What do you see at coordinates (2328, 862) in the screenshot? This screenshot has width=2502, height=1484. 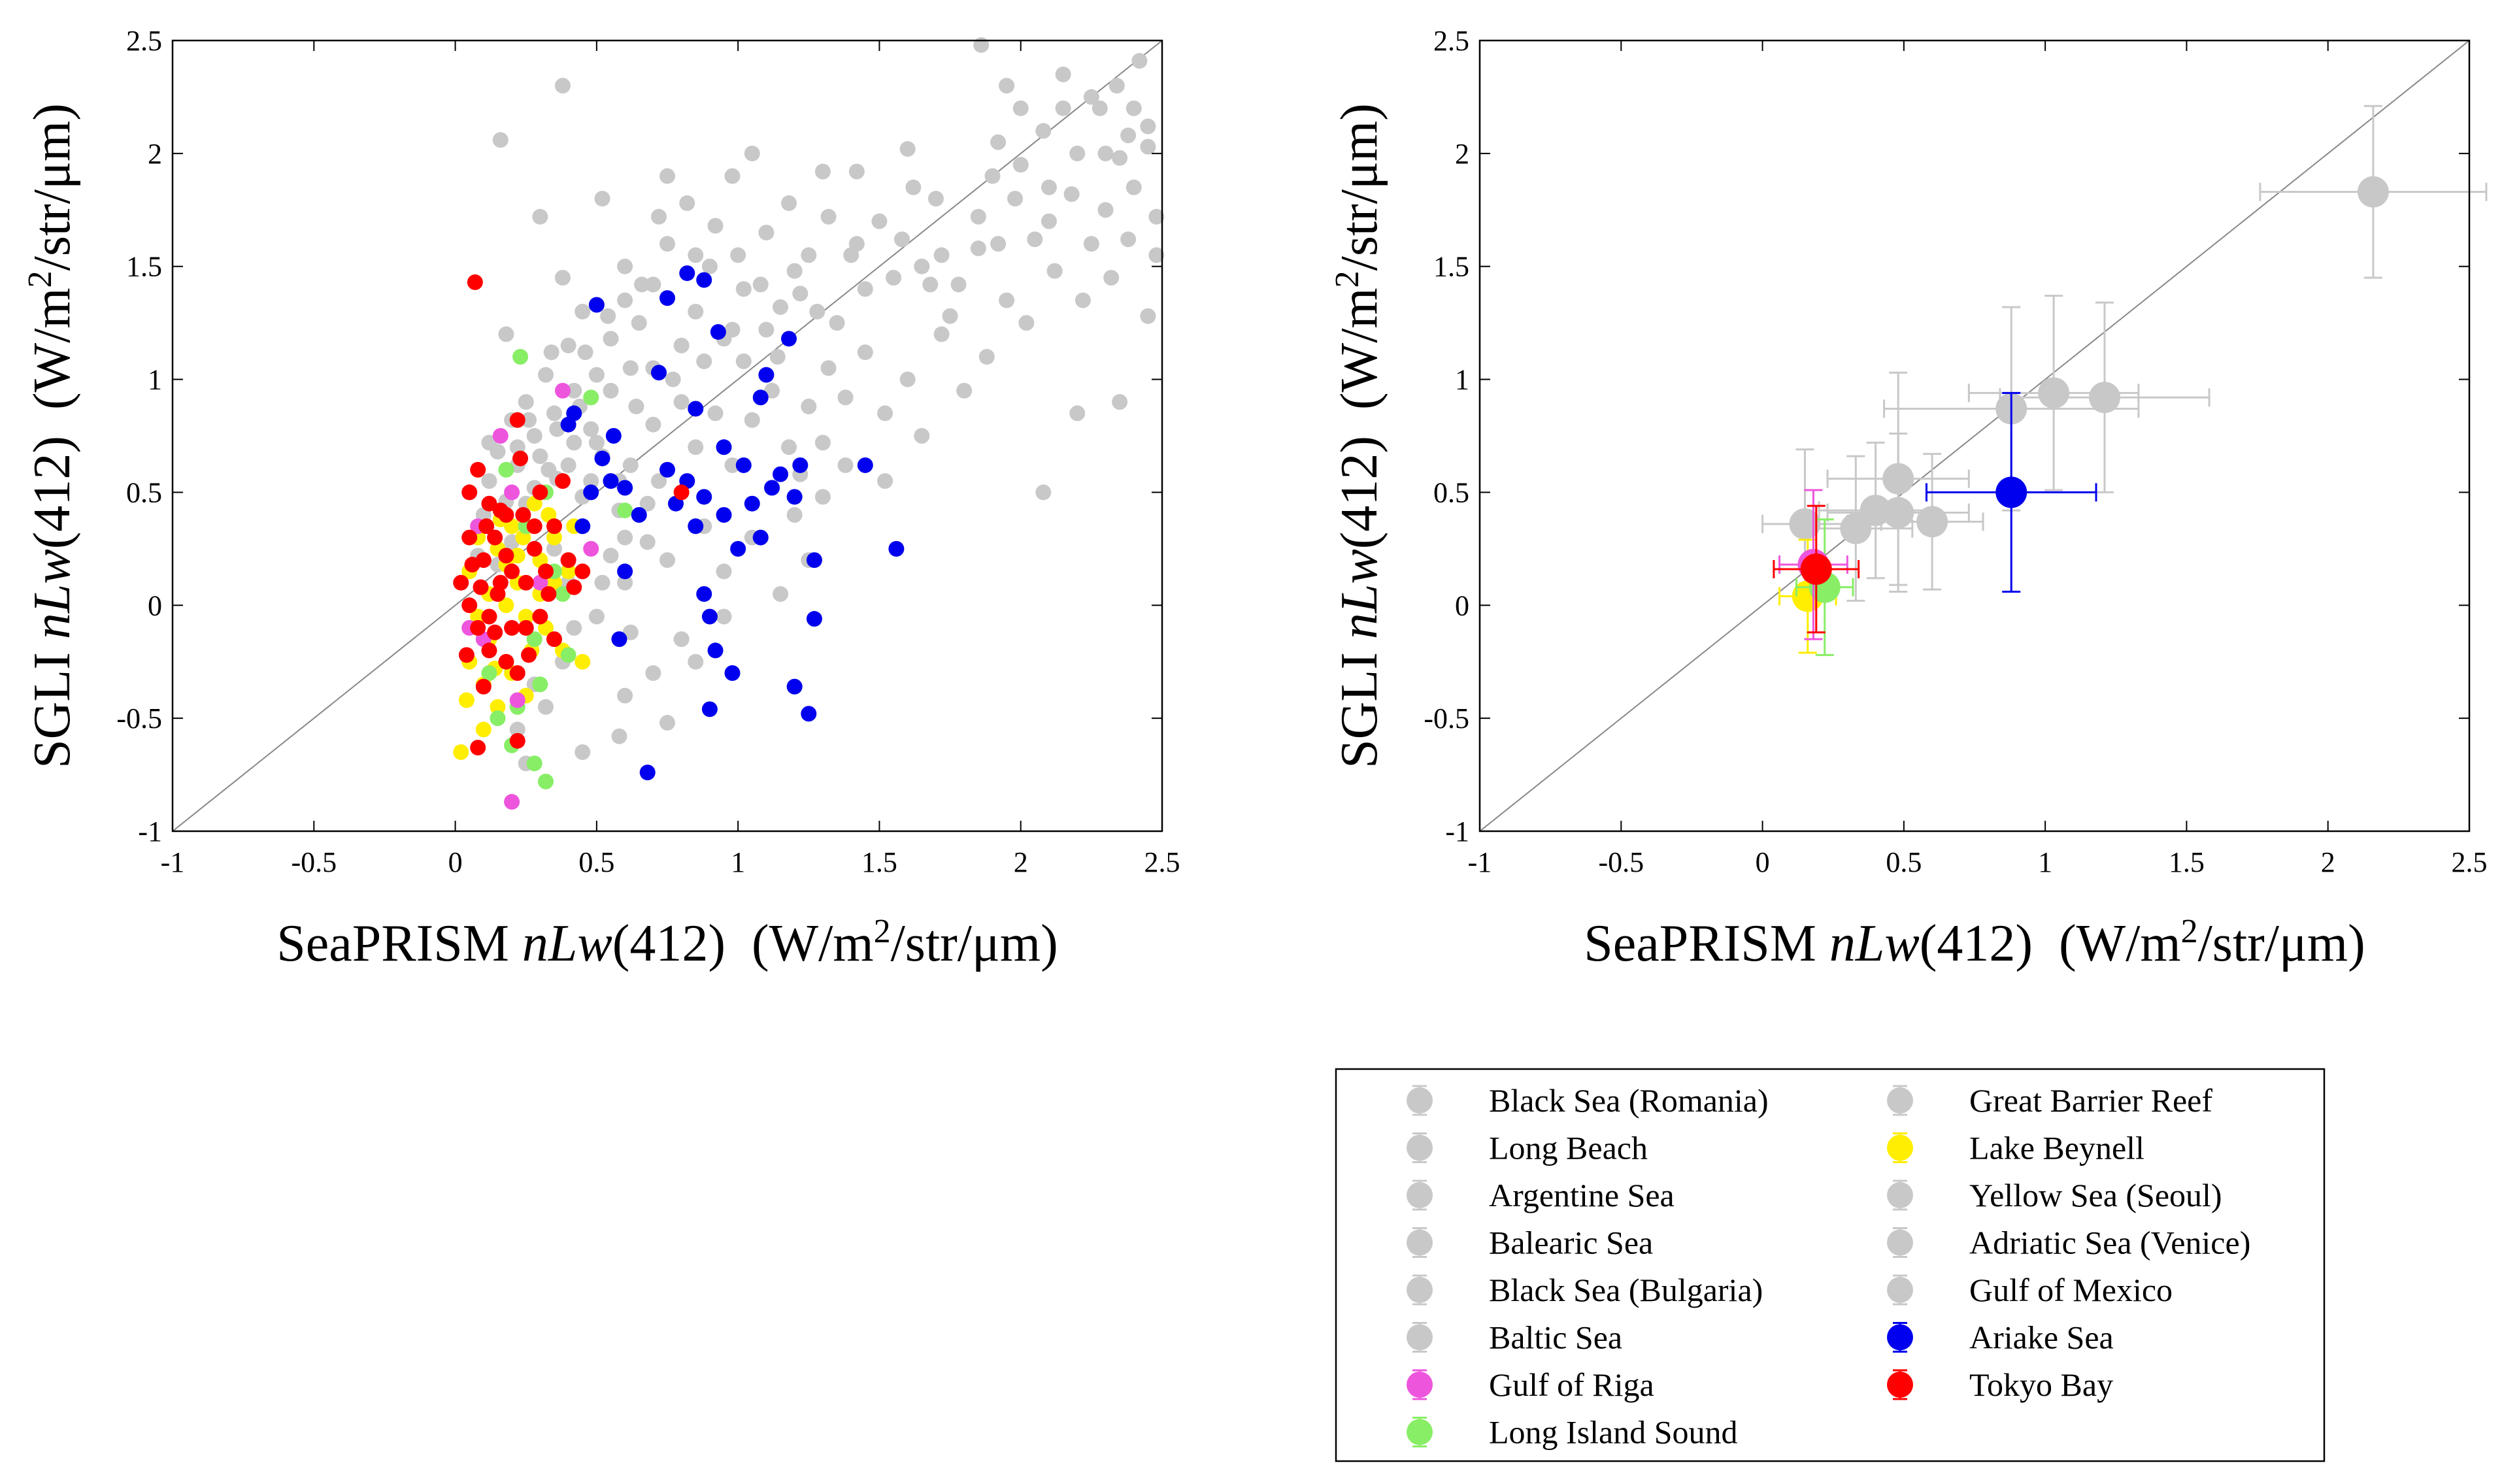 I see `x-tick-label: 2` at bounding box center [2328, 862].